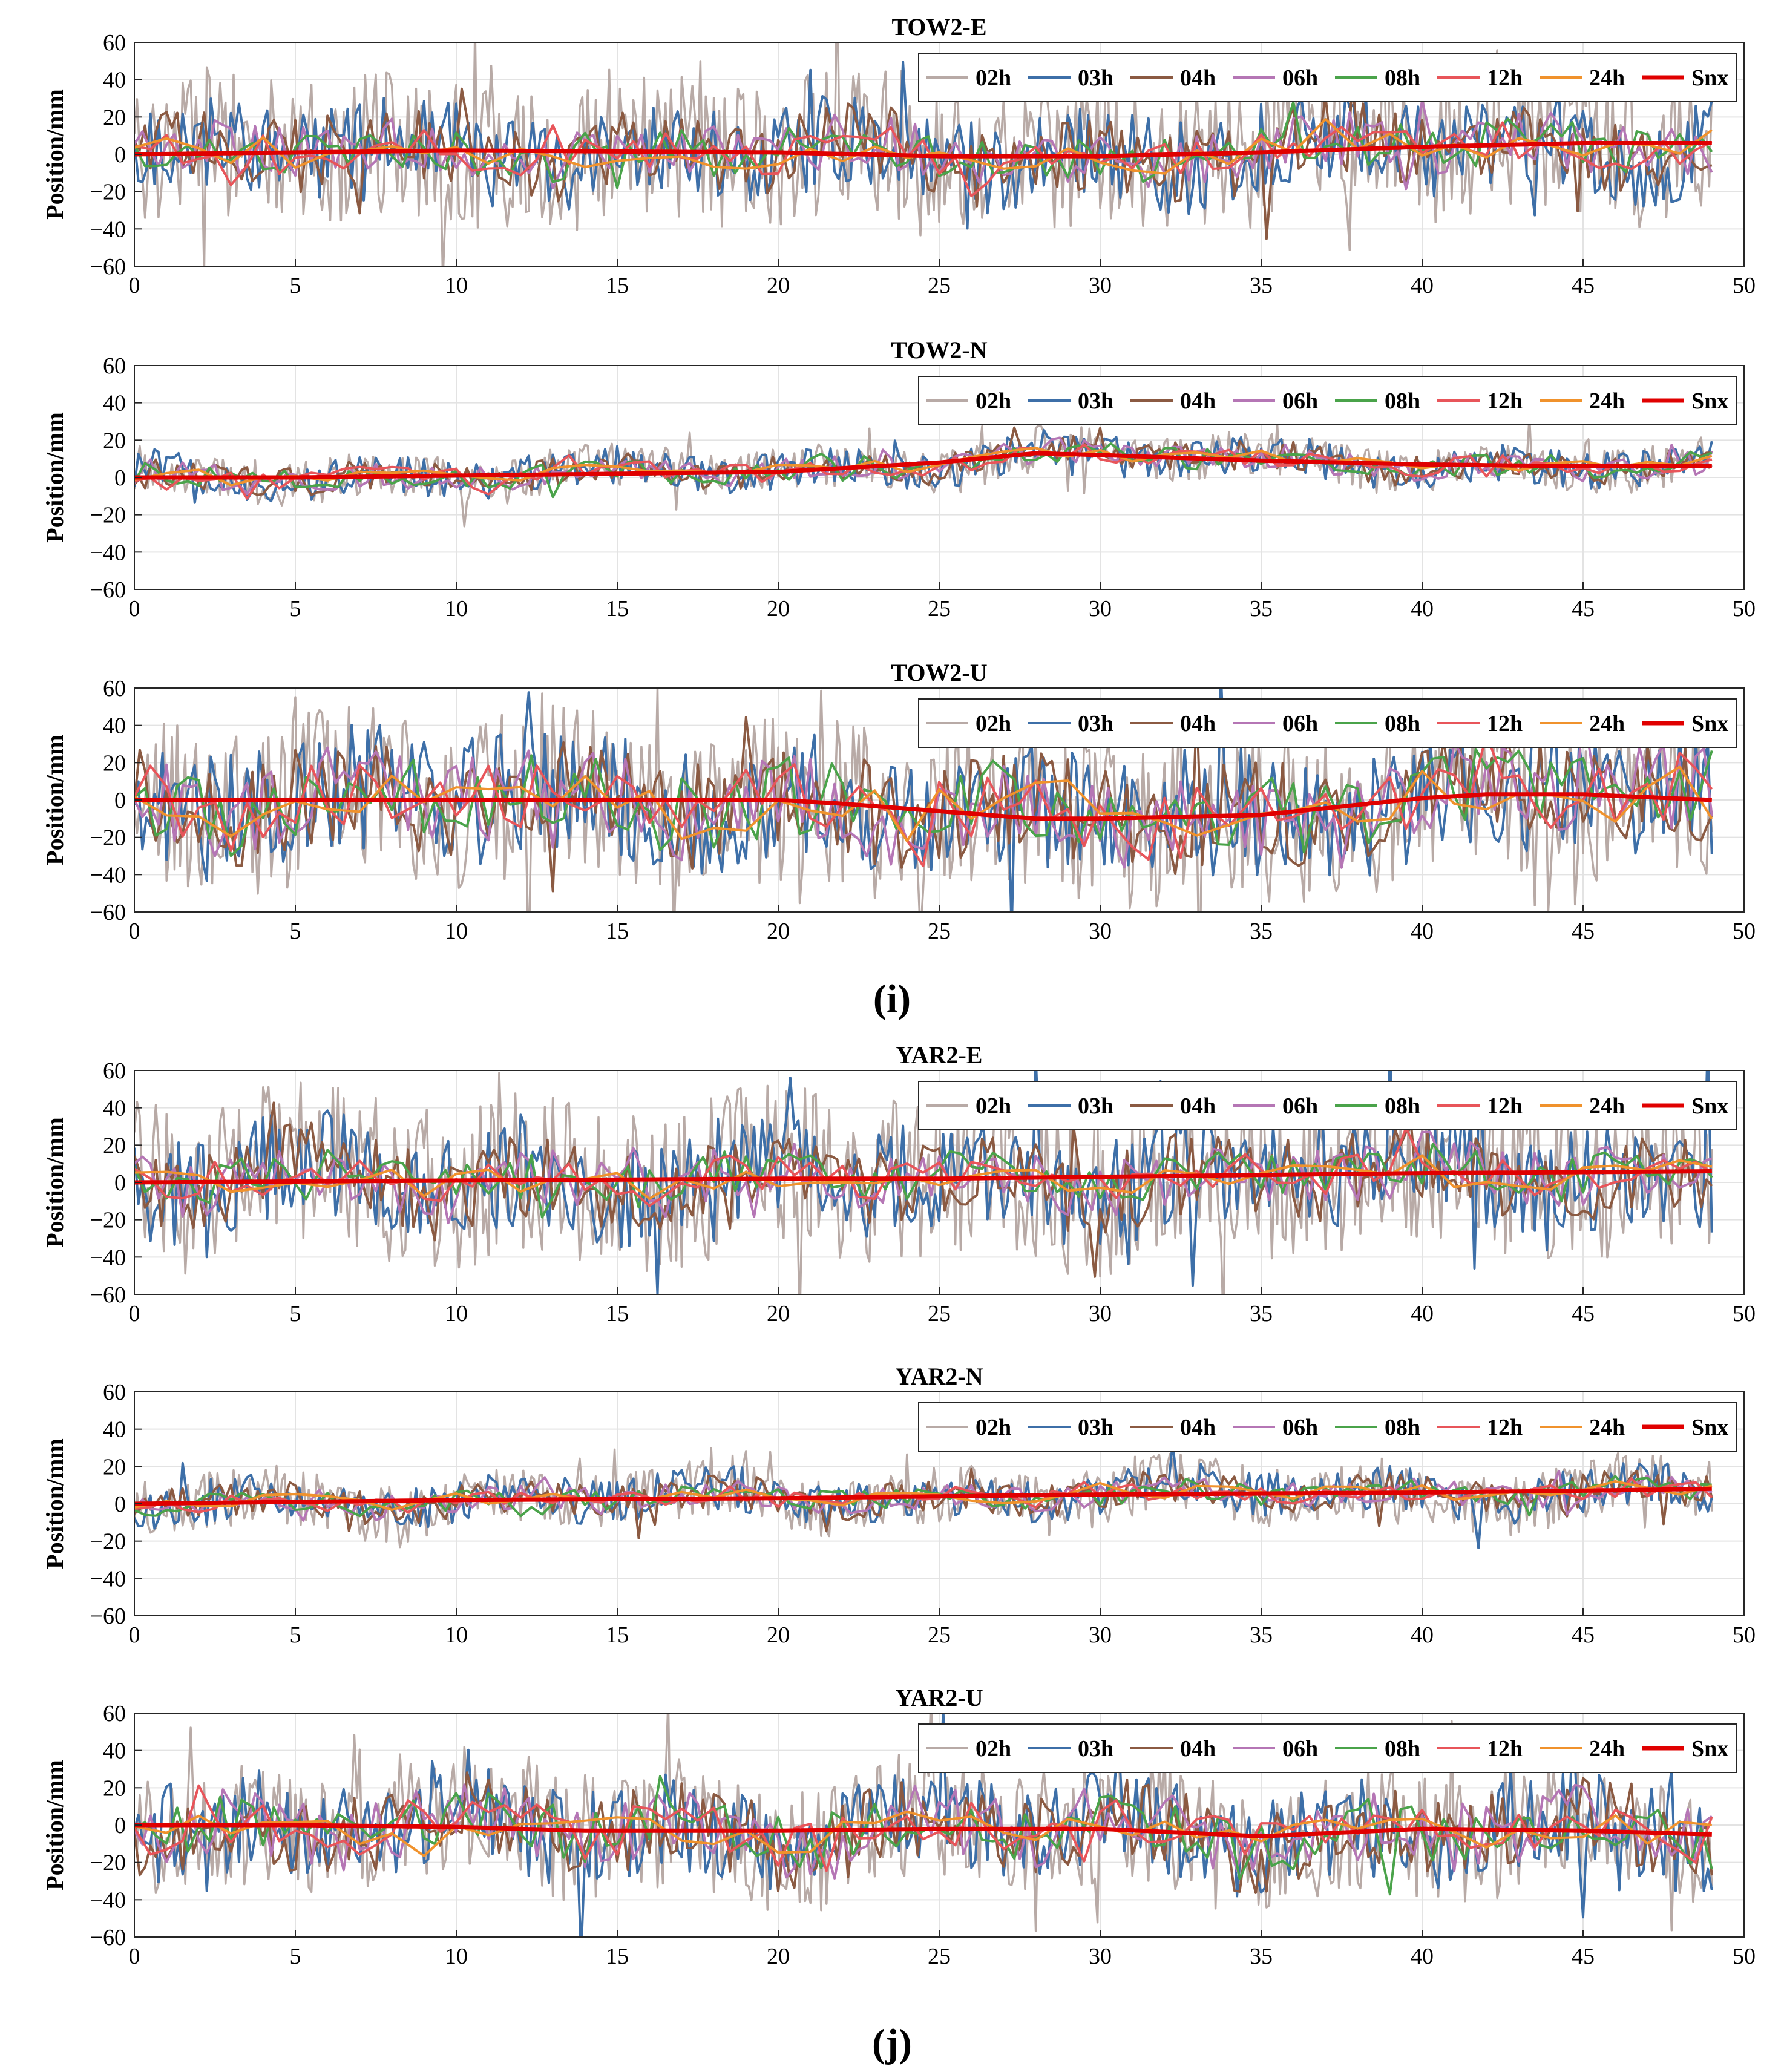 This screenshot has width=1784, height=2072. Describe the element at coordinates (1327, 1106) in the screenshot. I see `legend: 02h 03h 04h 06h 08h 12h 24h Snx` at that location.